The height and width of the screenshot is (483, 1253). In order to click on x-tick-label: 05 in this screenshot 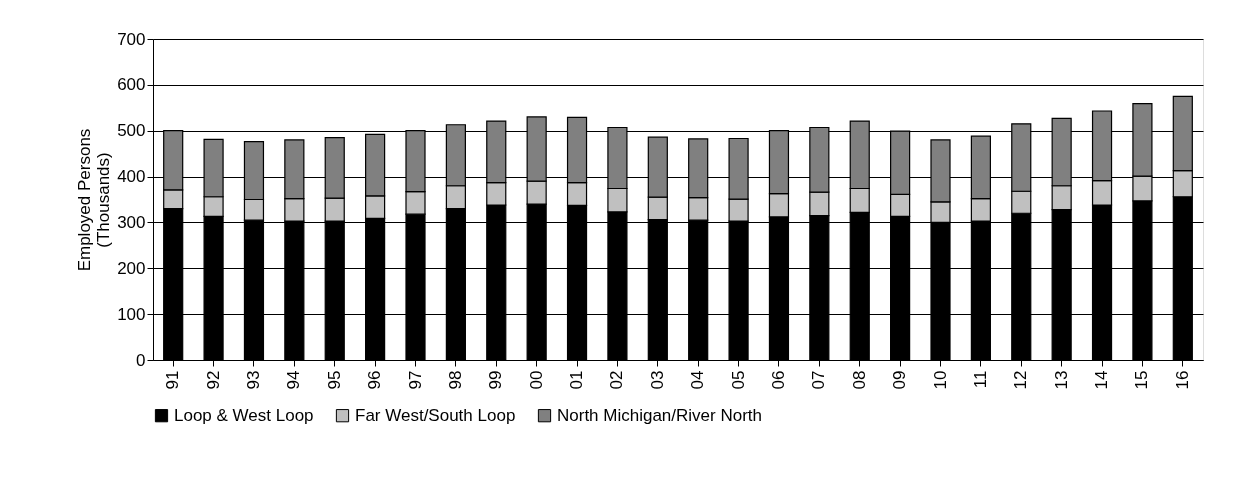, I will do `click(738, 380)`.